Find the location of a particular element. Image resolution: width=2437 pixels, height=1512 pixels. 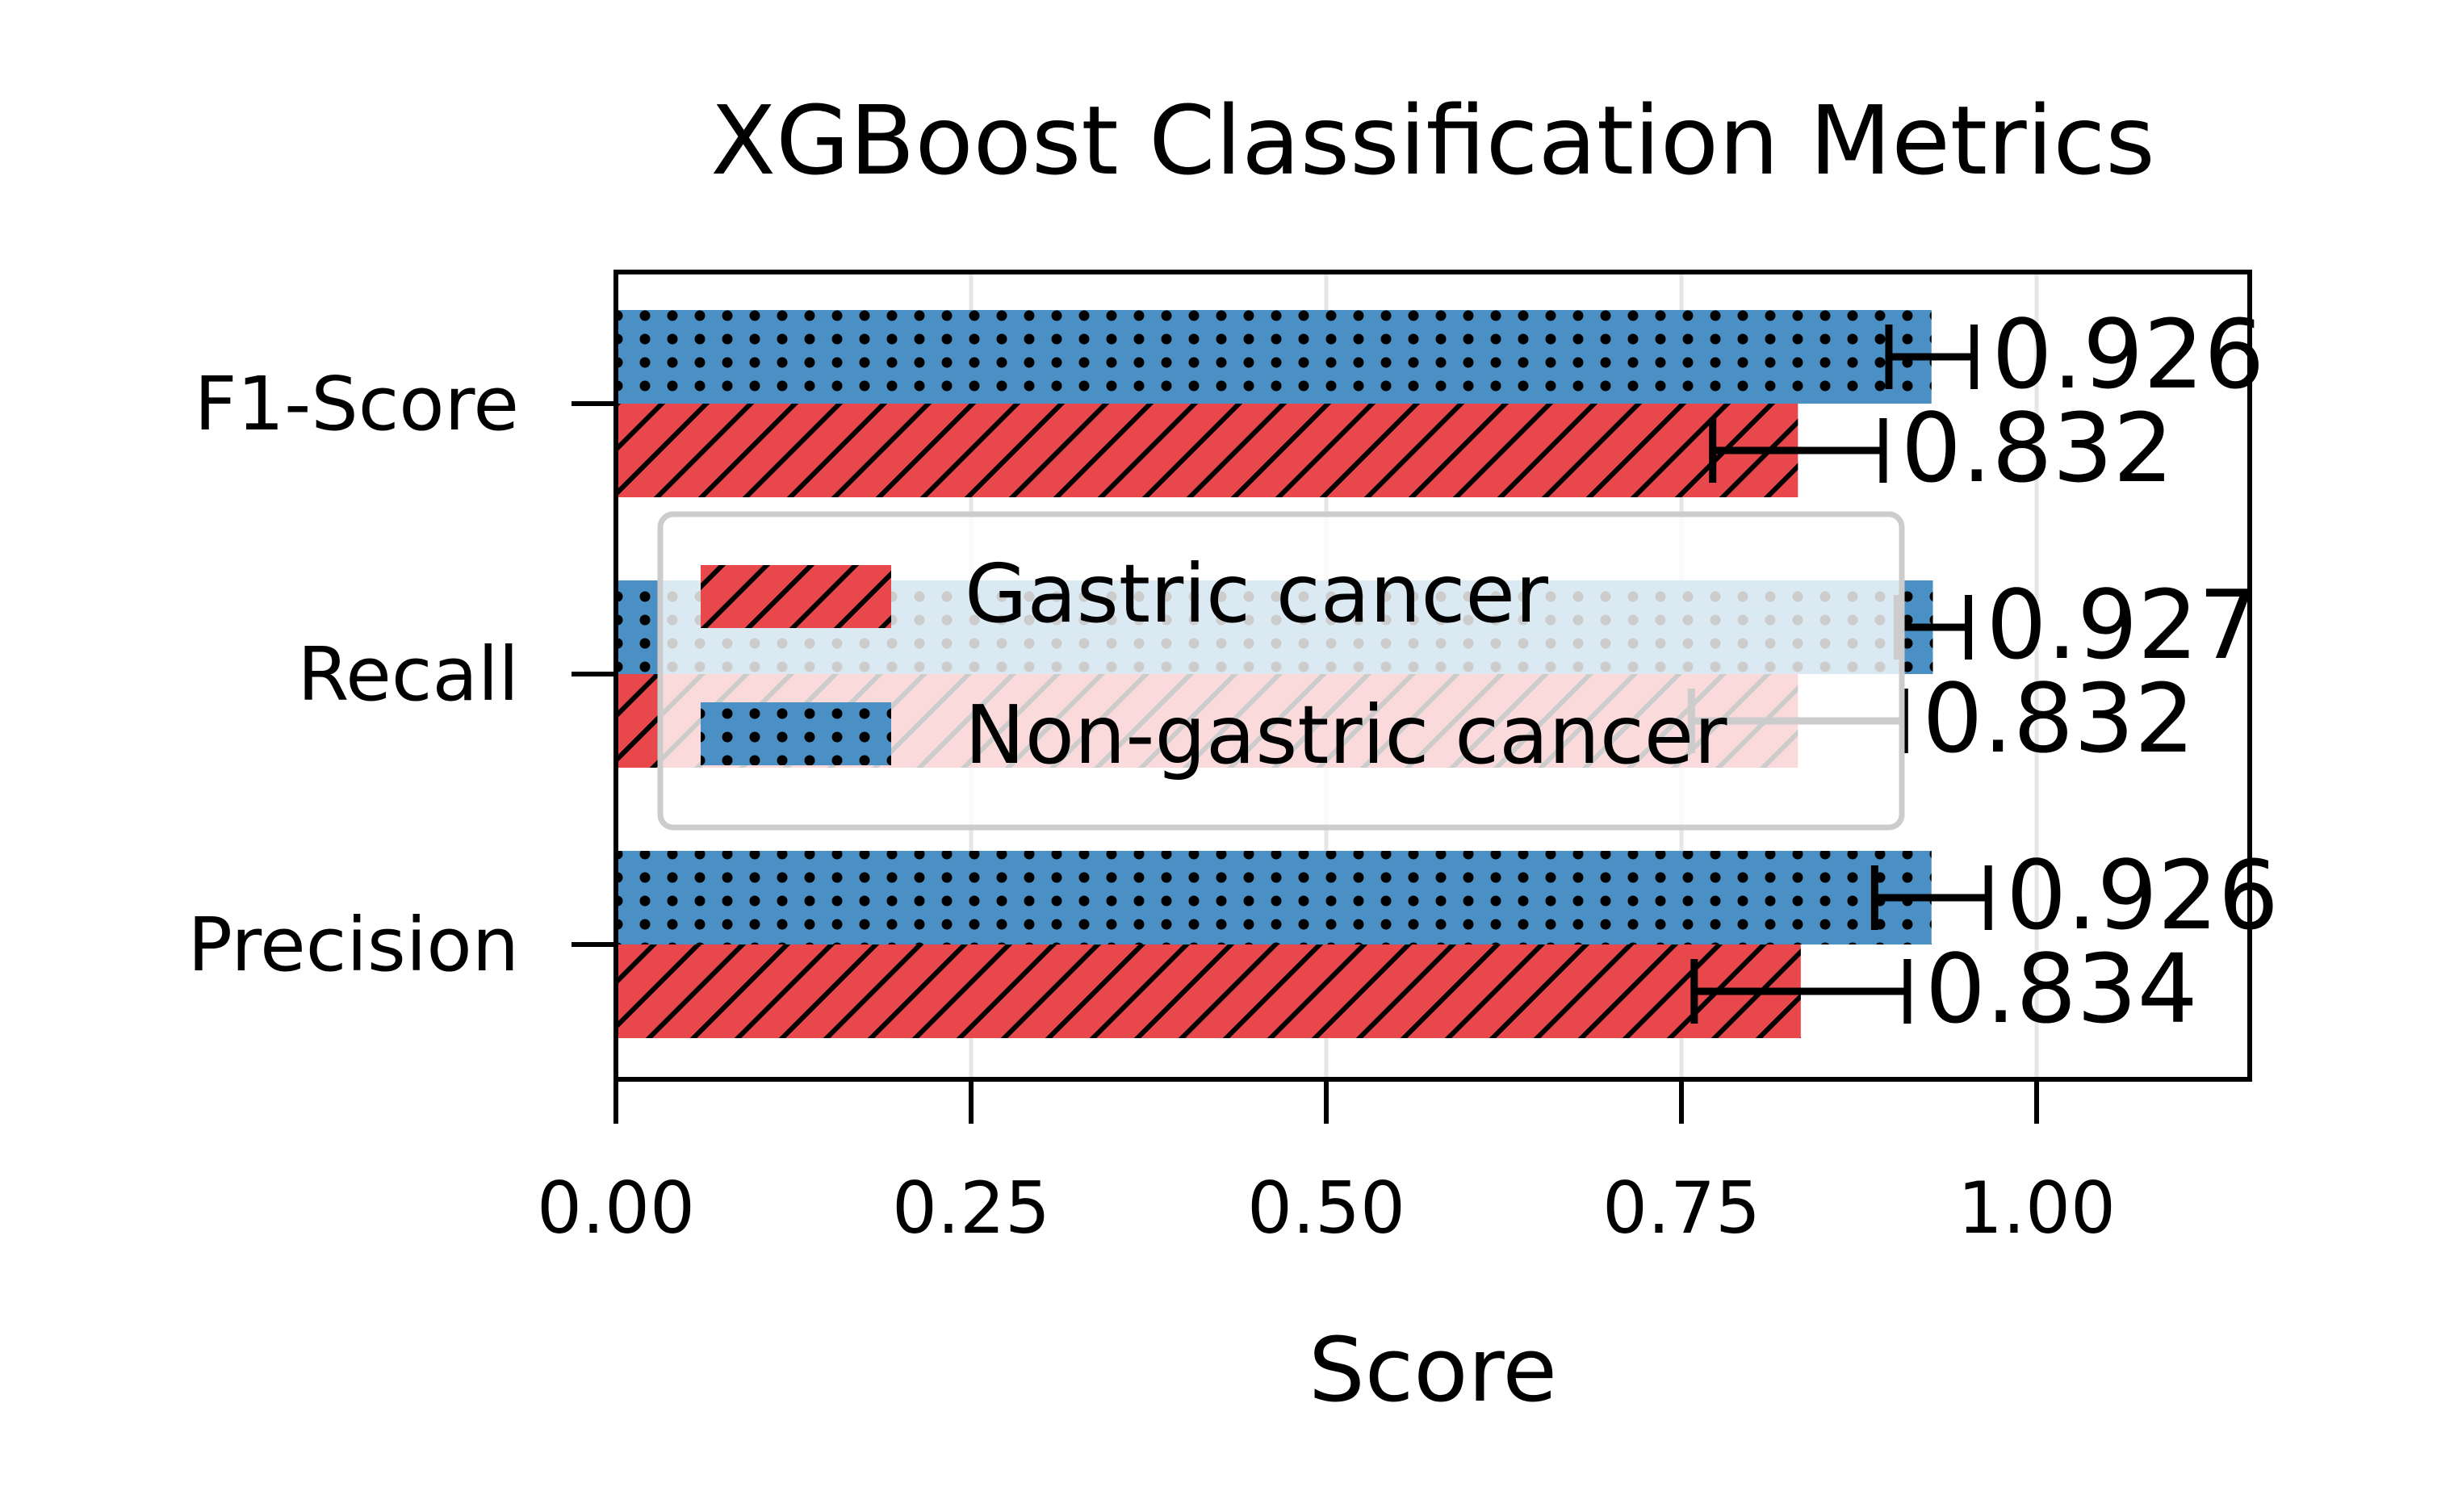

legend-item-gastric: Gastric cancer is located at coordinates (1125, 594).